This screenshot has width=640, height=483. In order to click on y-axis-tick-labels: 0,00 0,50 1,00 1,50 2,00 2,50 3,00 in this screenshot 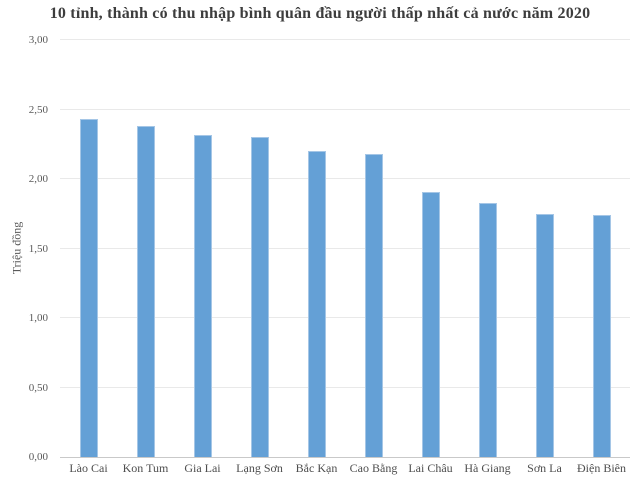, I will do `click(24, 248)`.